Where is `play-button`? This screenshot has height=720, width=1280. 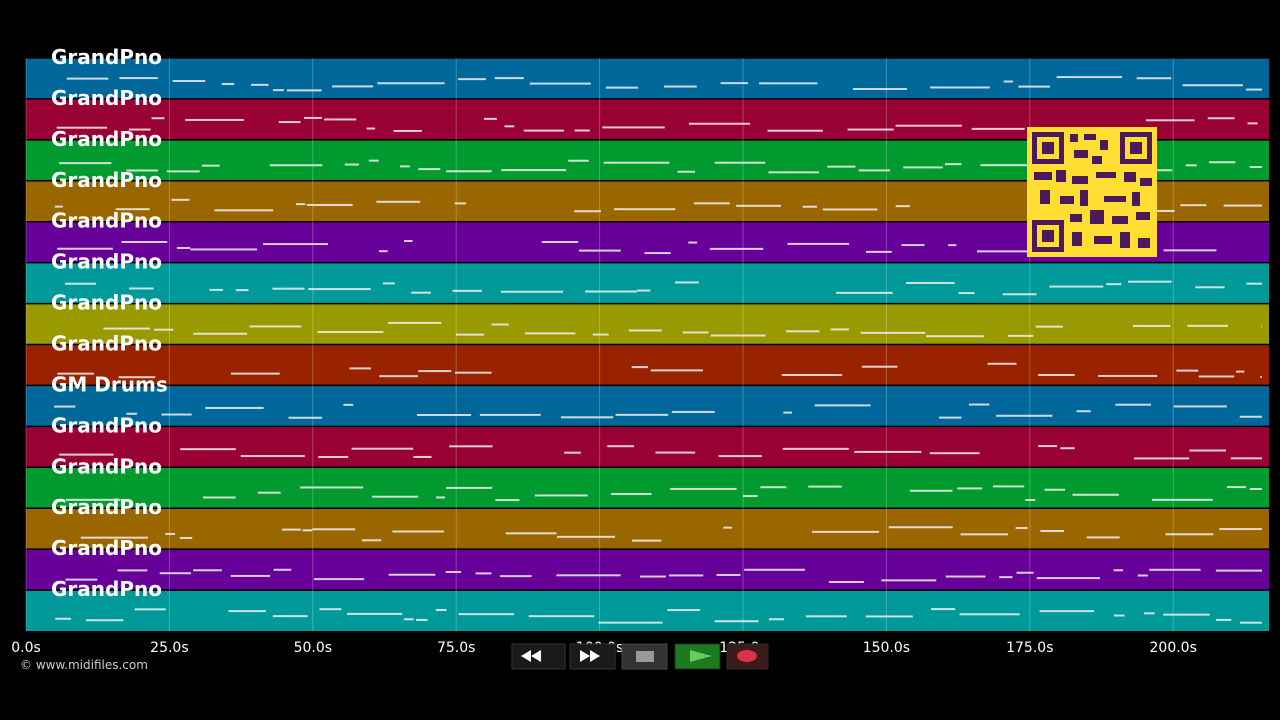 play-button is located at coordinates (697, 656).